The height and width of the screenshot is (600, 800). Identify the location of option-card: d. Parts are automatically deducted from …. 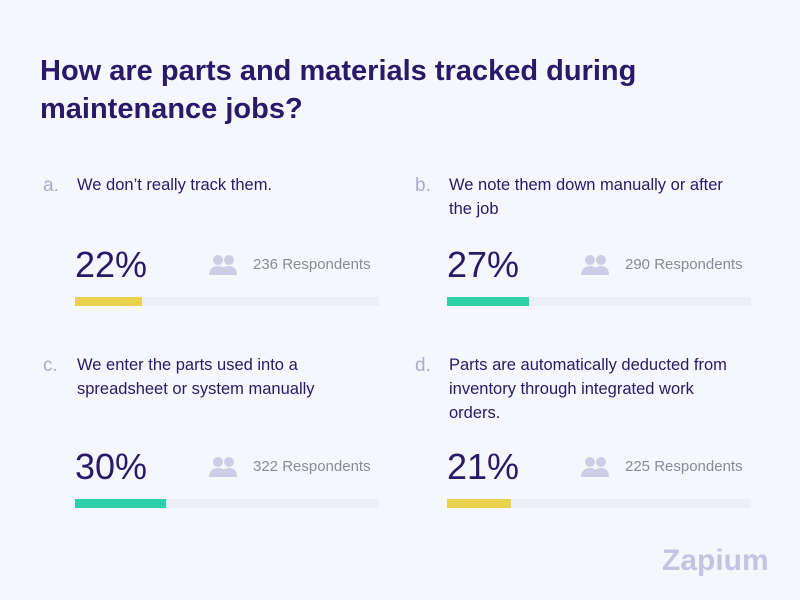
(582, 438).